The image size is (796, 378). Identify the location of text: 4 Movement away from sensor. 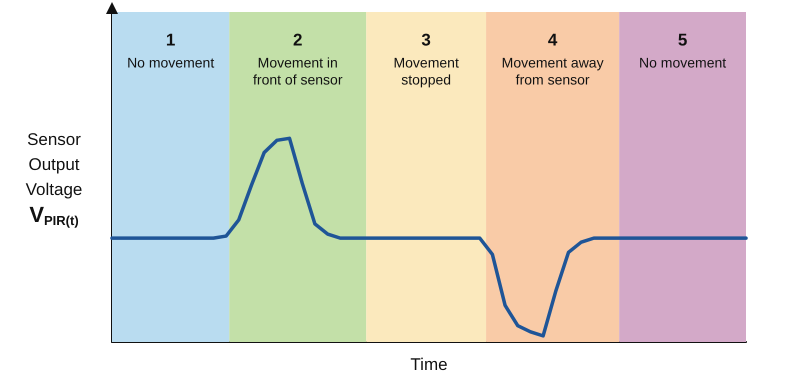
(553, 59).